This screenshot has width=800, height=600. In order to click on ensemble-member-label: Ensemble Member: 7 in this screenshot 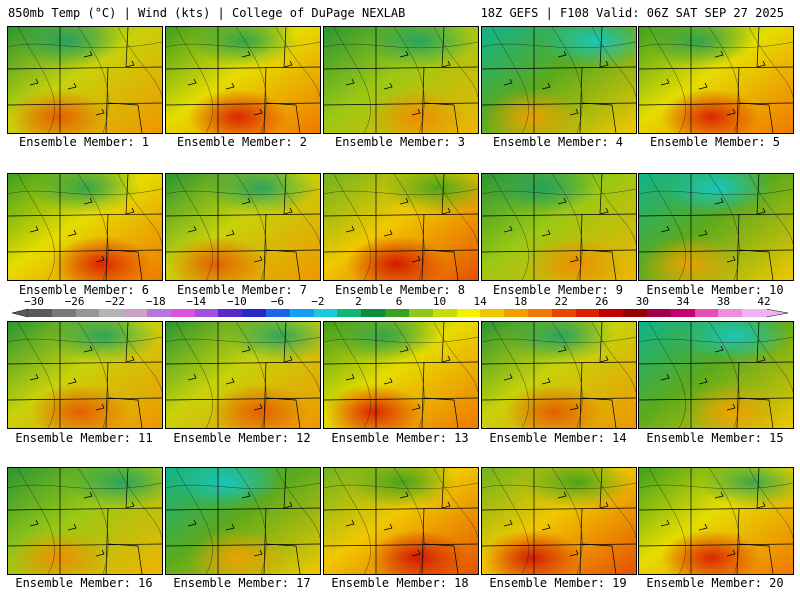, I will do `click(242, 290)`.